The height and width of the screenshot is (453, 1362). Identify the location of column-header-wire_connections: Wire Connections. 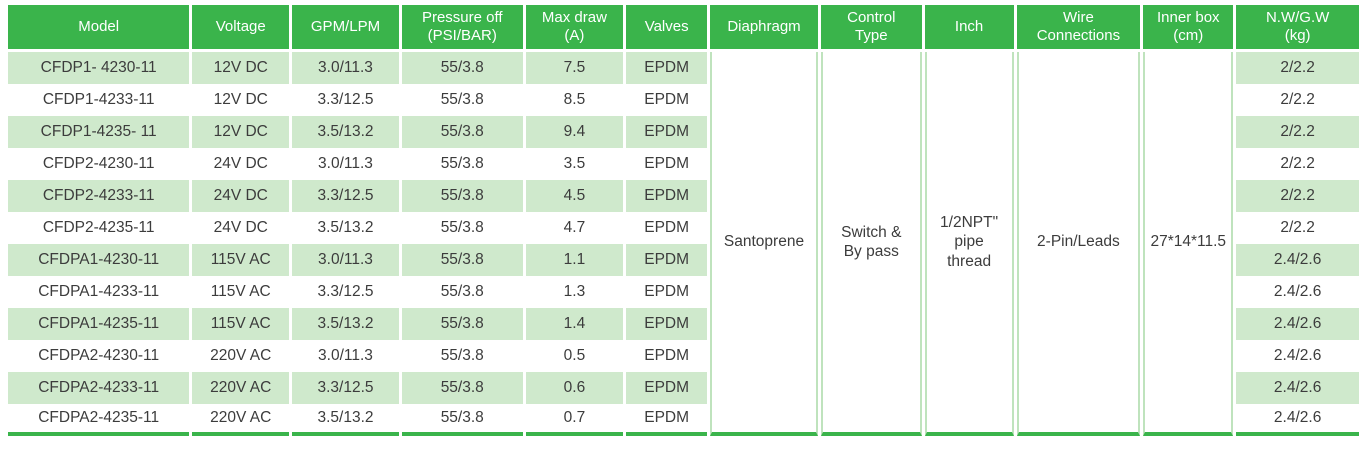
(1078, 28).